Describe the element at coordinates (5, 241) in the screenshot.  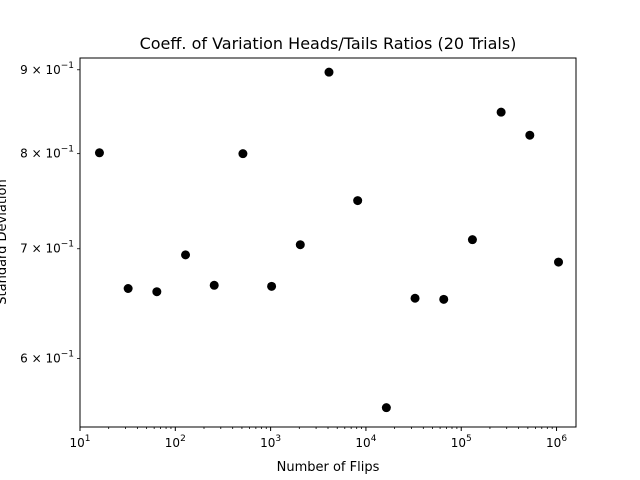
I see `y-axis-label: Standard Deviation` at that location.